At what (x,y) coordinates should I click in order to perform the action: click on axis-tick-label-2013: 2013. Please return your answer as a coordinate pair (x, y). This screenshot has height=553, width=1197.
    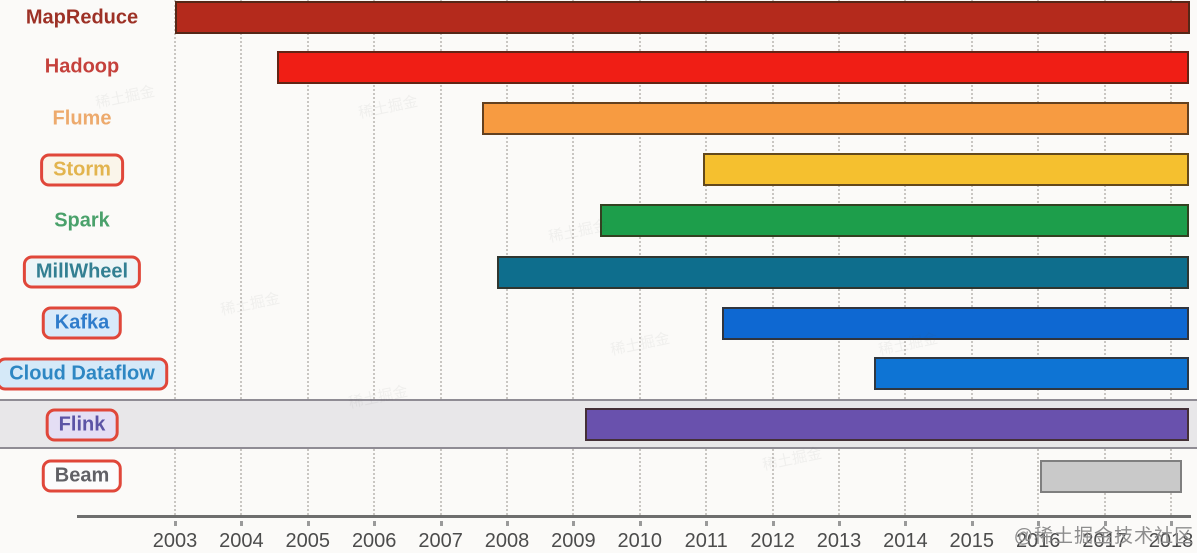
    Looking at the image, I should click on (839, 541).